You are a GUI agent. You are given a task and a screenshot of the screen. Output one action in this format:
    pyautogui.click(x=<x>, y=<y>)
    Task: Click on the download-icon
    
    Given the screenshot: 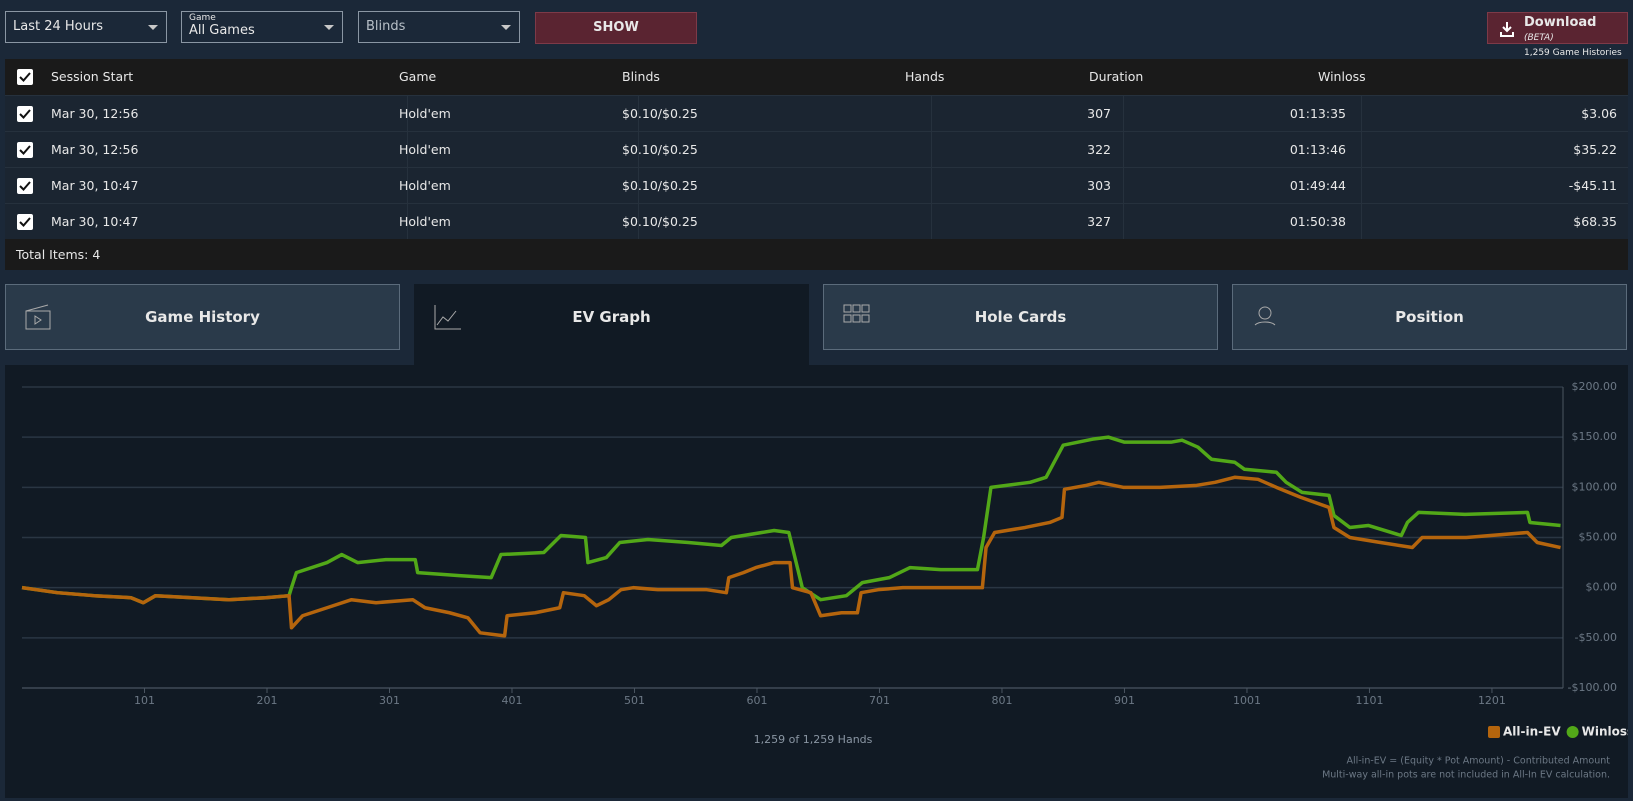 What is the action you would take?
    pyautogui.click(x=1507, y=29)
    